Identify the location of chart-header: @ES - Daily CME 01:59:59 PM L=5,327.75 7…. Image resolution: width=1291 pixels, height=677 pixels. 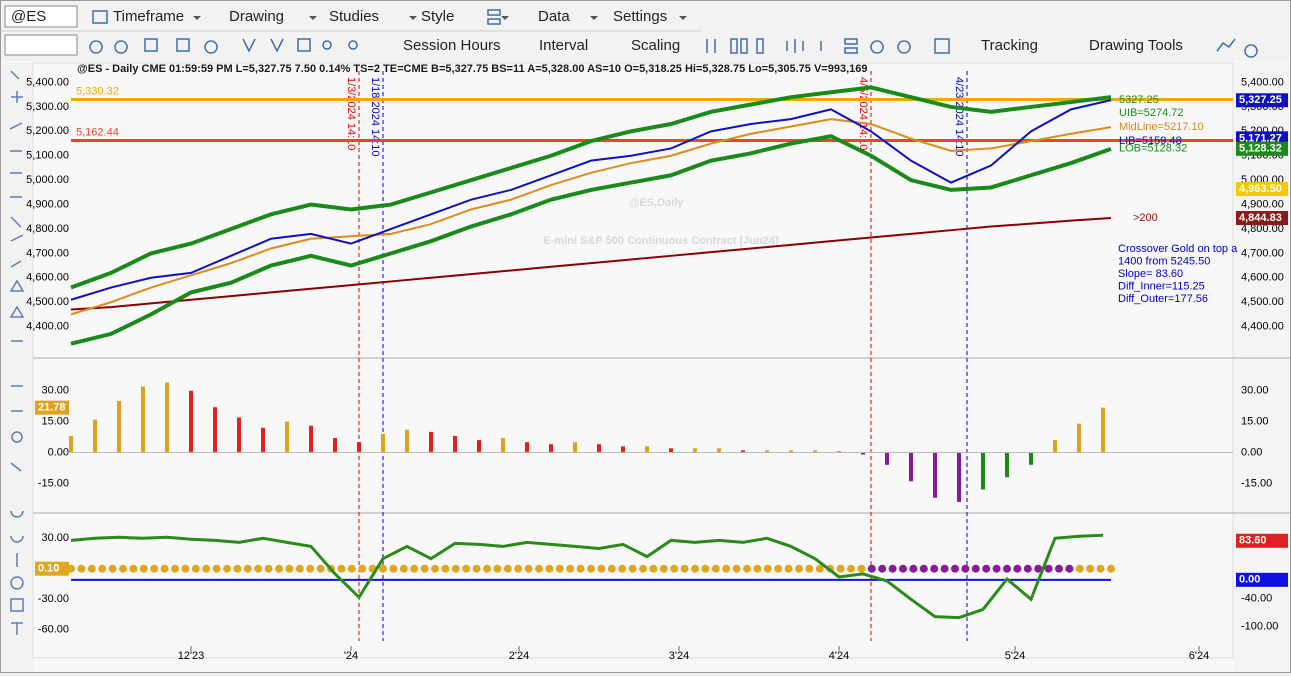
(472, 69).